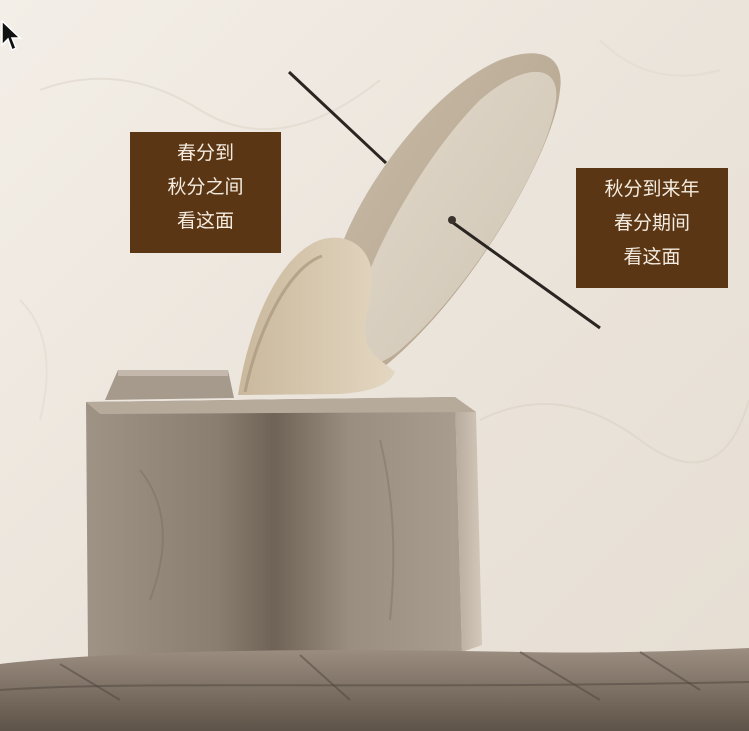 This screenshot has width=749, height=731. Describe the element at coordinates (205, 153) in the screenshot. I see `label-line: 春分到` at that location.